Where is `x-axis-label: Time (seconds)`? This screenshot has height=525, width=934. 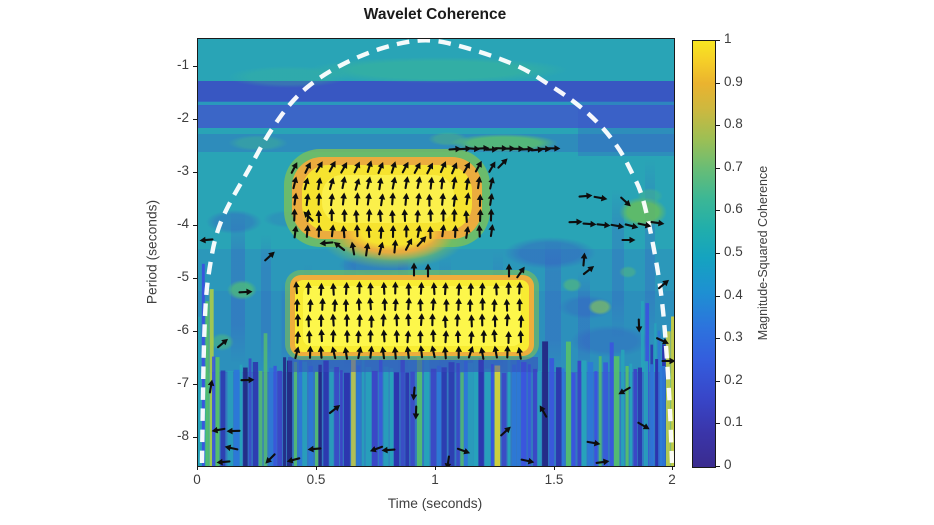 x-axis-label: Time (seconds) is located at coordinates (435, 503).